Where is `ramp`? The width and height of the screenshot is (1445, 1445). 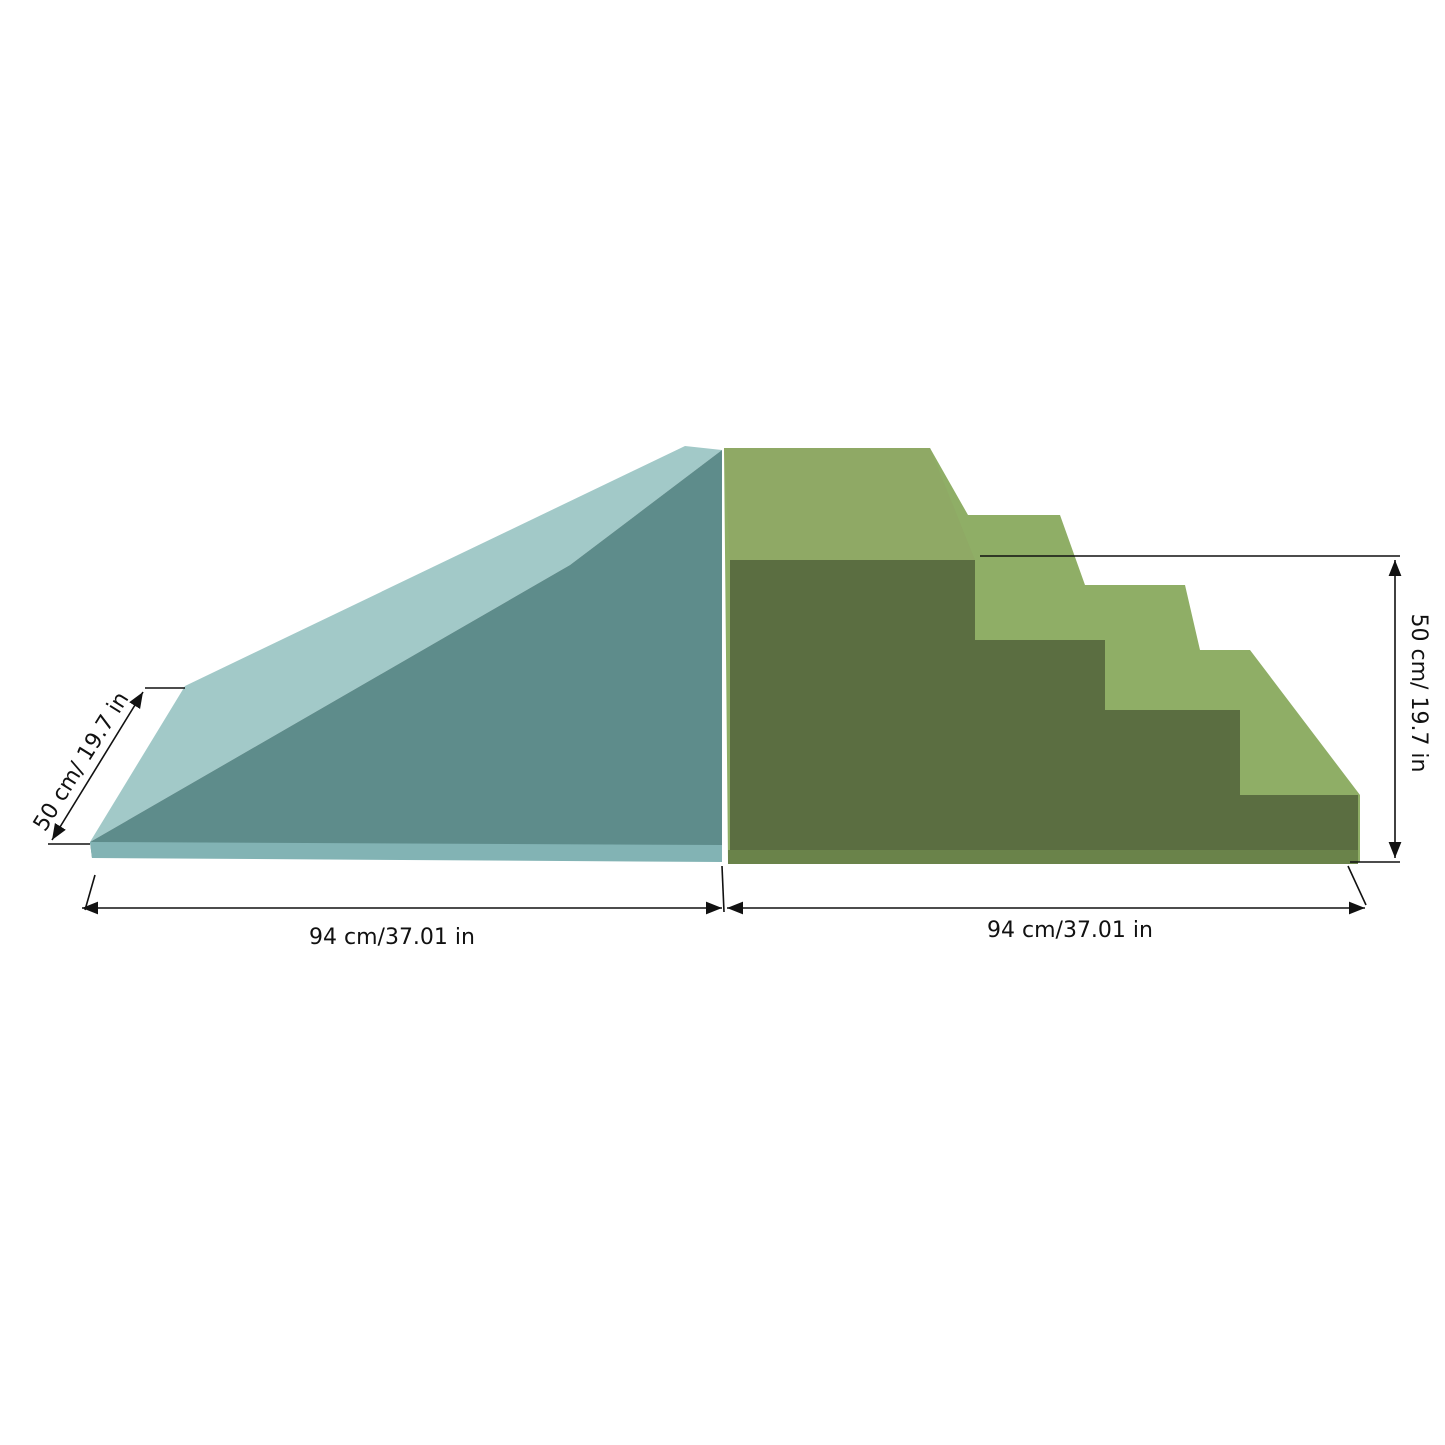 ramp is located at coordinates (406, 654).